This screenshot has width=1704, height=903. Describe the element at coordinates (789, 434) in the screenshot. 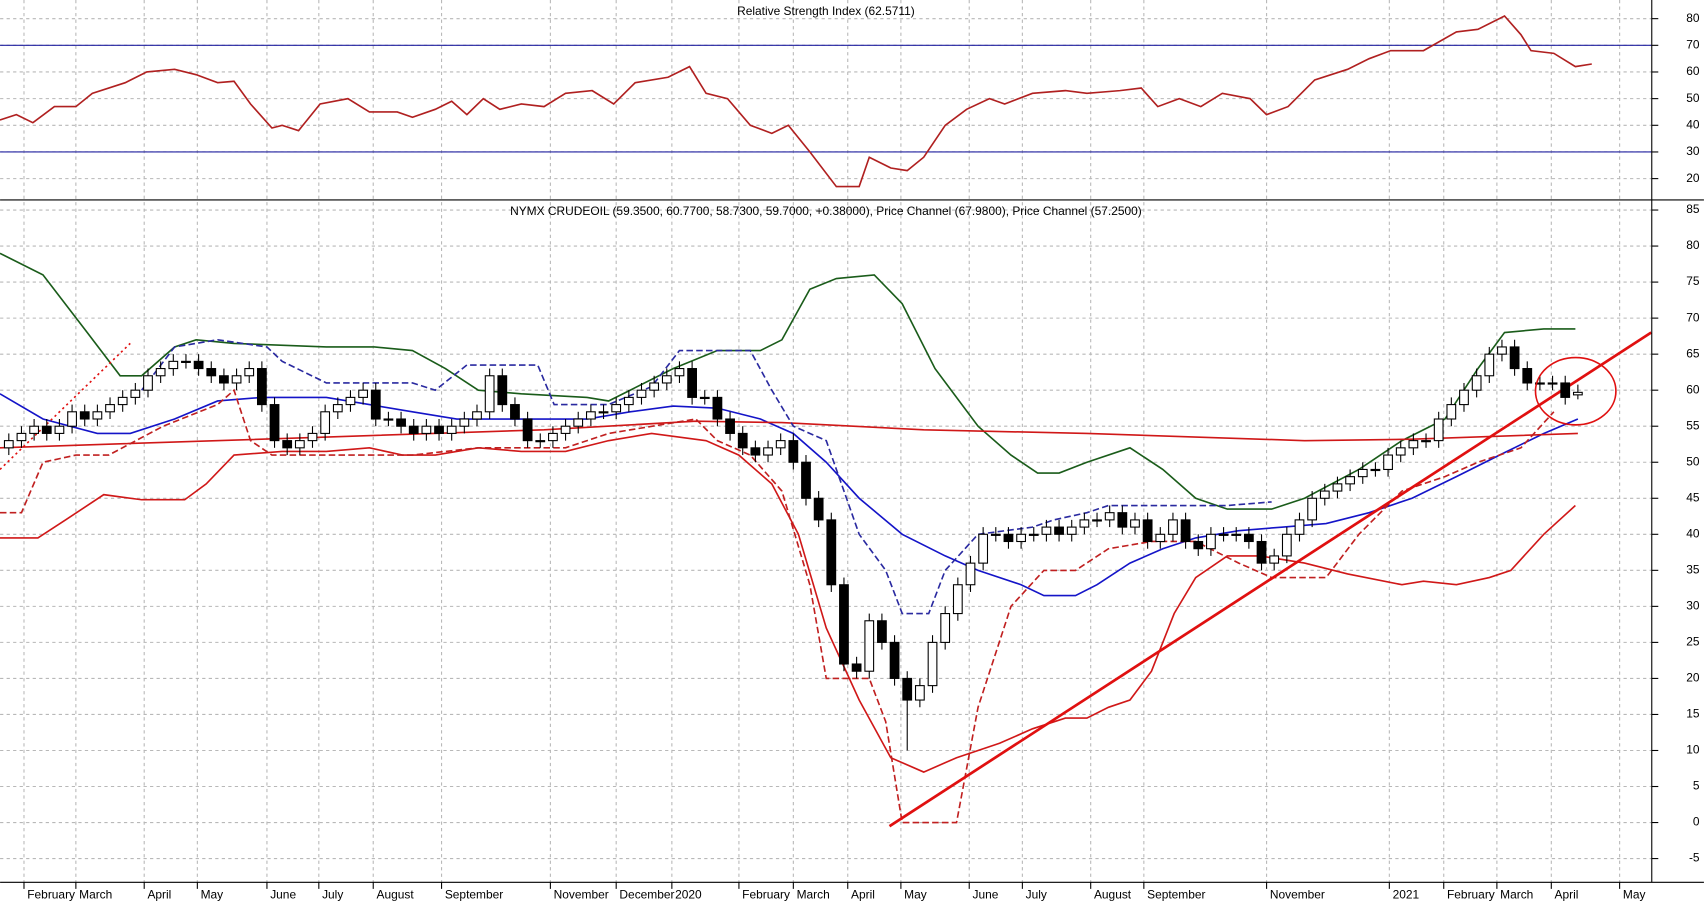

I see `indicator-line` at that location.